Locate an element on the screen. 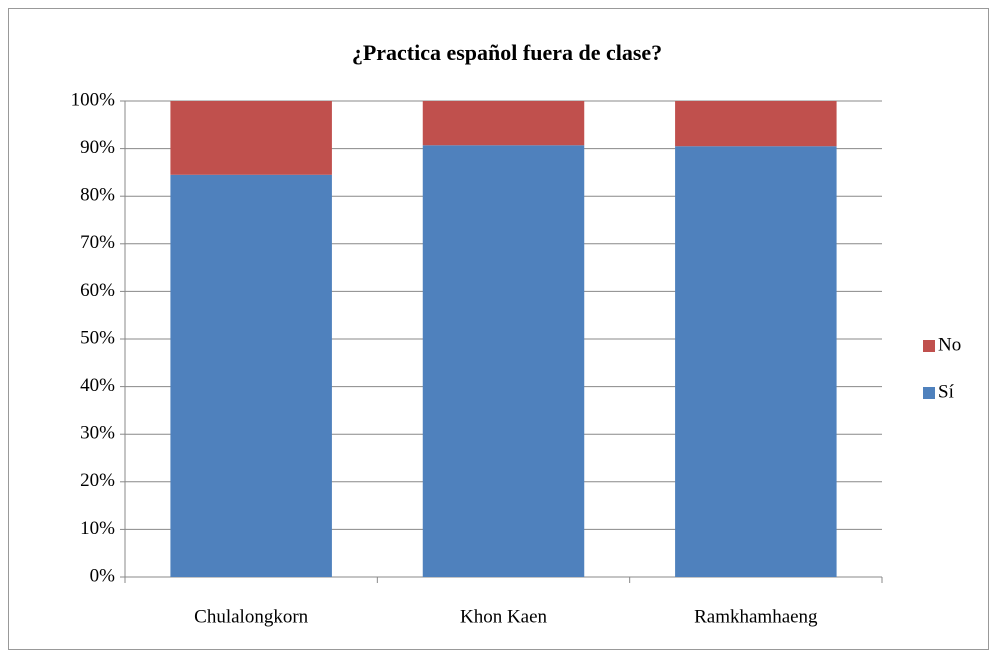  x-tick-label: Chulalongkorn is located at coordinates (251, 616).